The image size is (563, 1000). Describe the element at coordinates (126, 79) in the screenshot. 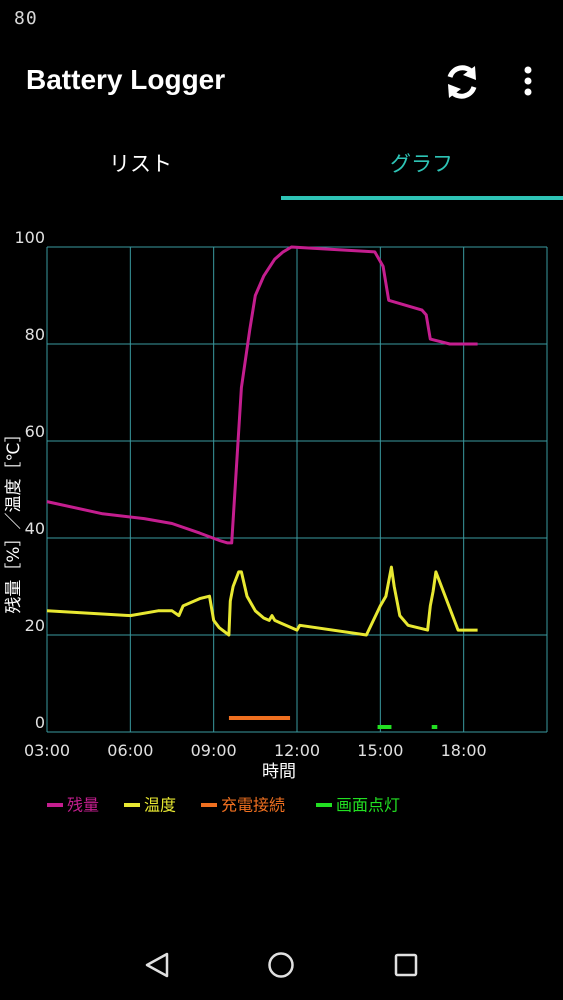

I see `app-title: Battery Logger` at that location.